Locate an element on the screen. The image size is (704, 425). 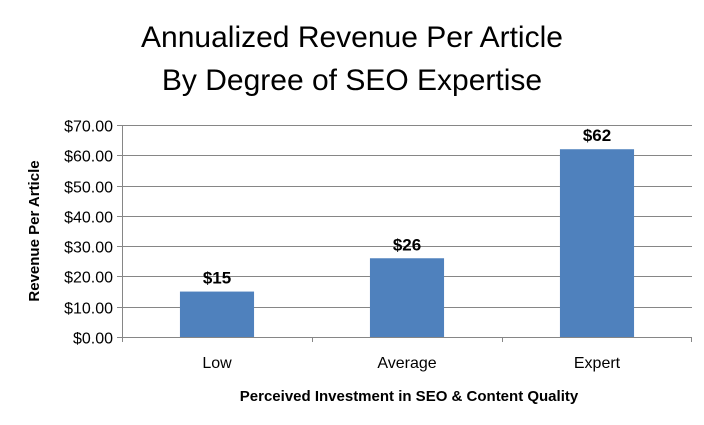
bar-low is located at coordinates (217, 314).